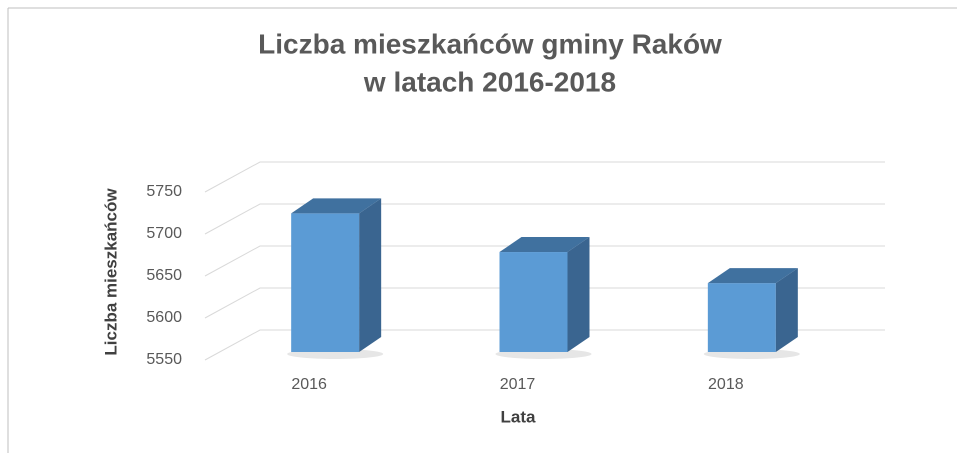  What do you see at coordinates (164, 317) in the screenshot?
I see `y-tick-label: 5600` at bounding box center [164, 317].